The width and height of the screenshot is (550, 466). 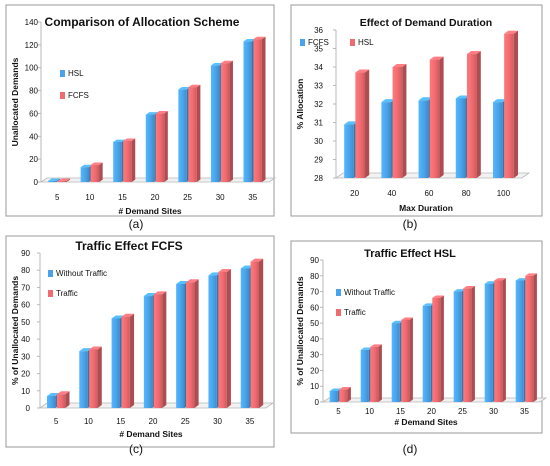 I want to click on y-tick-label: 70, so click(x=25, y=287).